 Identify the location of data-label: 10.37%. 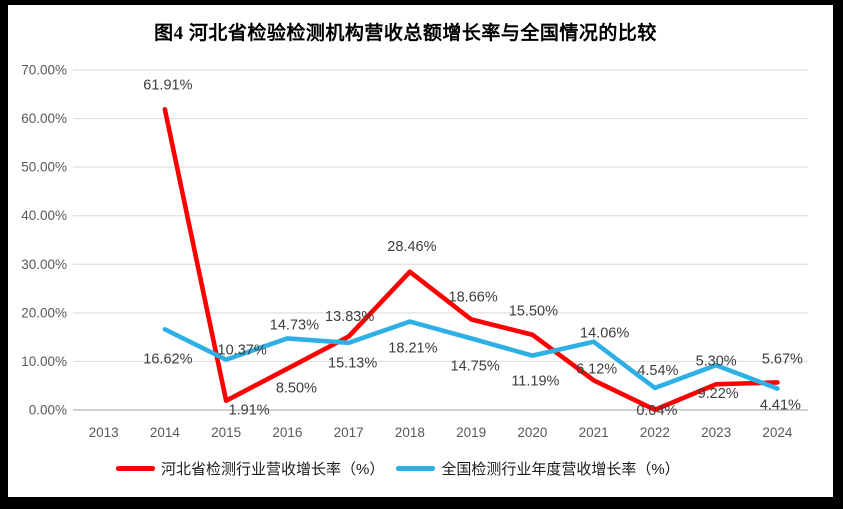
(242, 351).